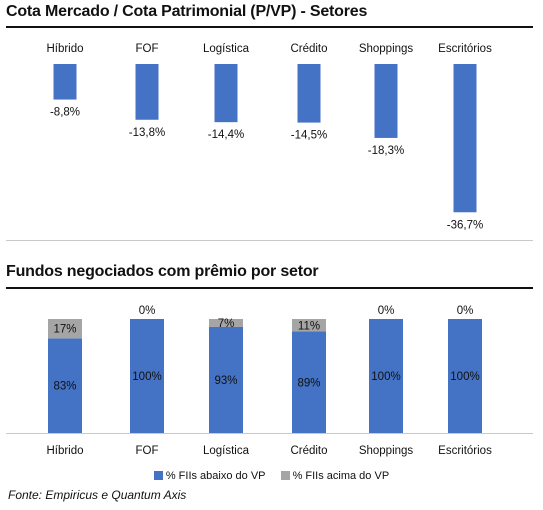 The image size is (543, 510). What do you see at coordinates (341, 476) in the screenshot?
I see `legend-label-acima: % FIIs acima do VP` at bounding box center [341, 476].